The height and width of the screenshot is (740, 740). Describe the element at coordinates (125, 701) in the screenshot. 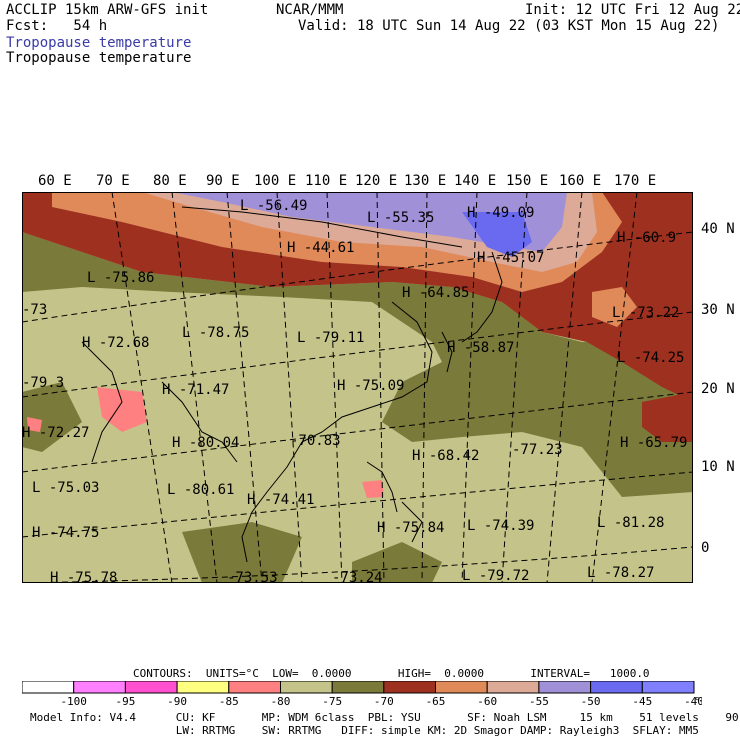

I see `colorbar-label: -95` at that location.